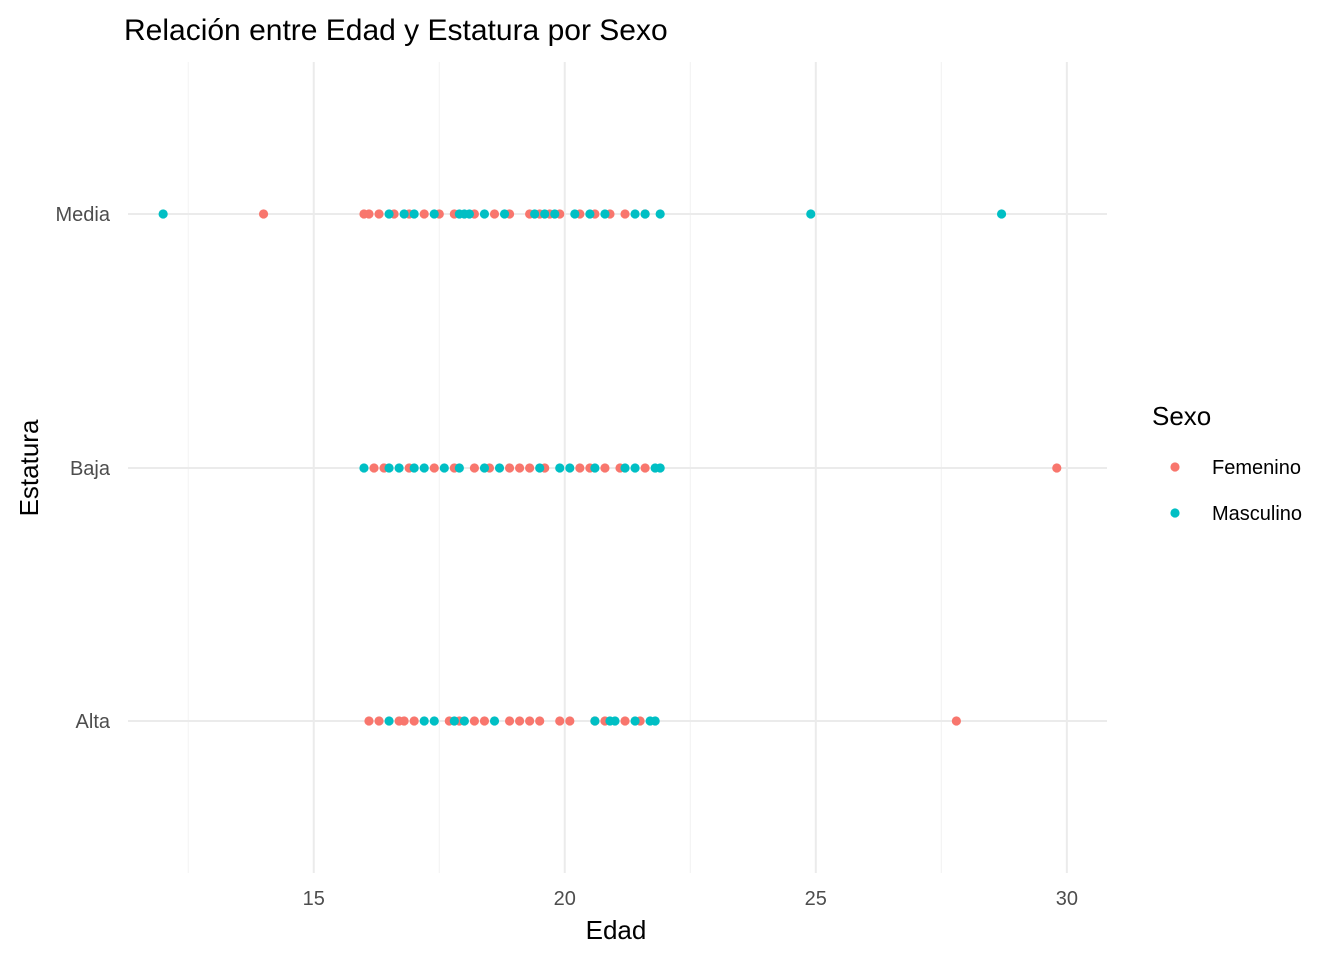 This screenshot has width=1344, height=960. I want to click on chart-title: Relación entre Edad y Estatura por Sexo, so click(396, 30).